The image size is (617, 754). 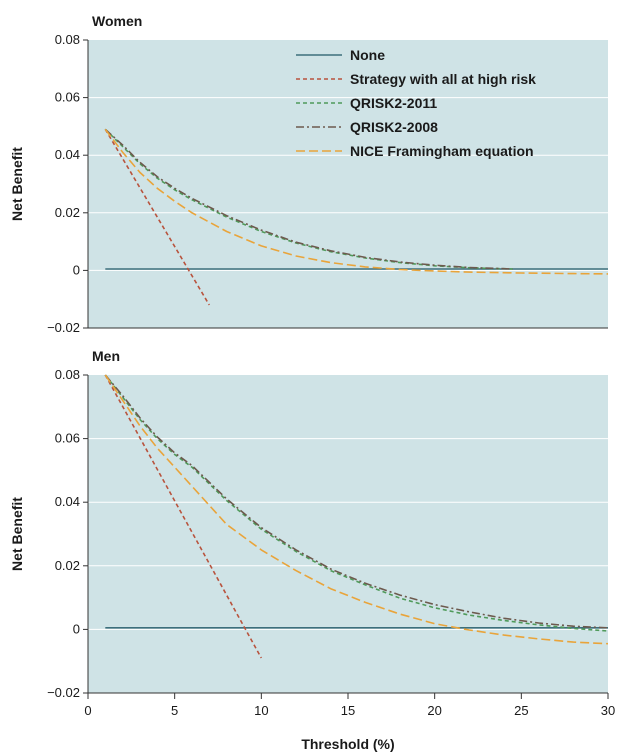 I want to click on legend-label: QRISK2-2008, so click(x=394, y=127).